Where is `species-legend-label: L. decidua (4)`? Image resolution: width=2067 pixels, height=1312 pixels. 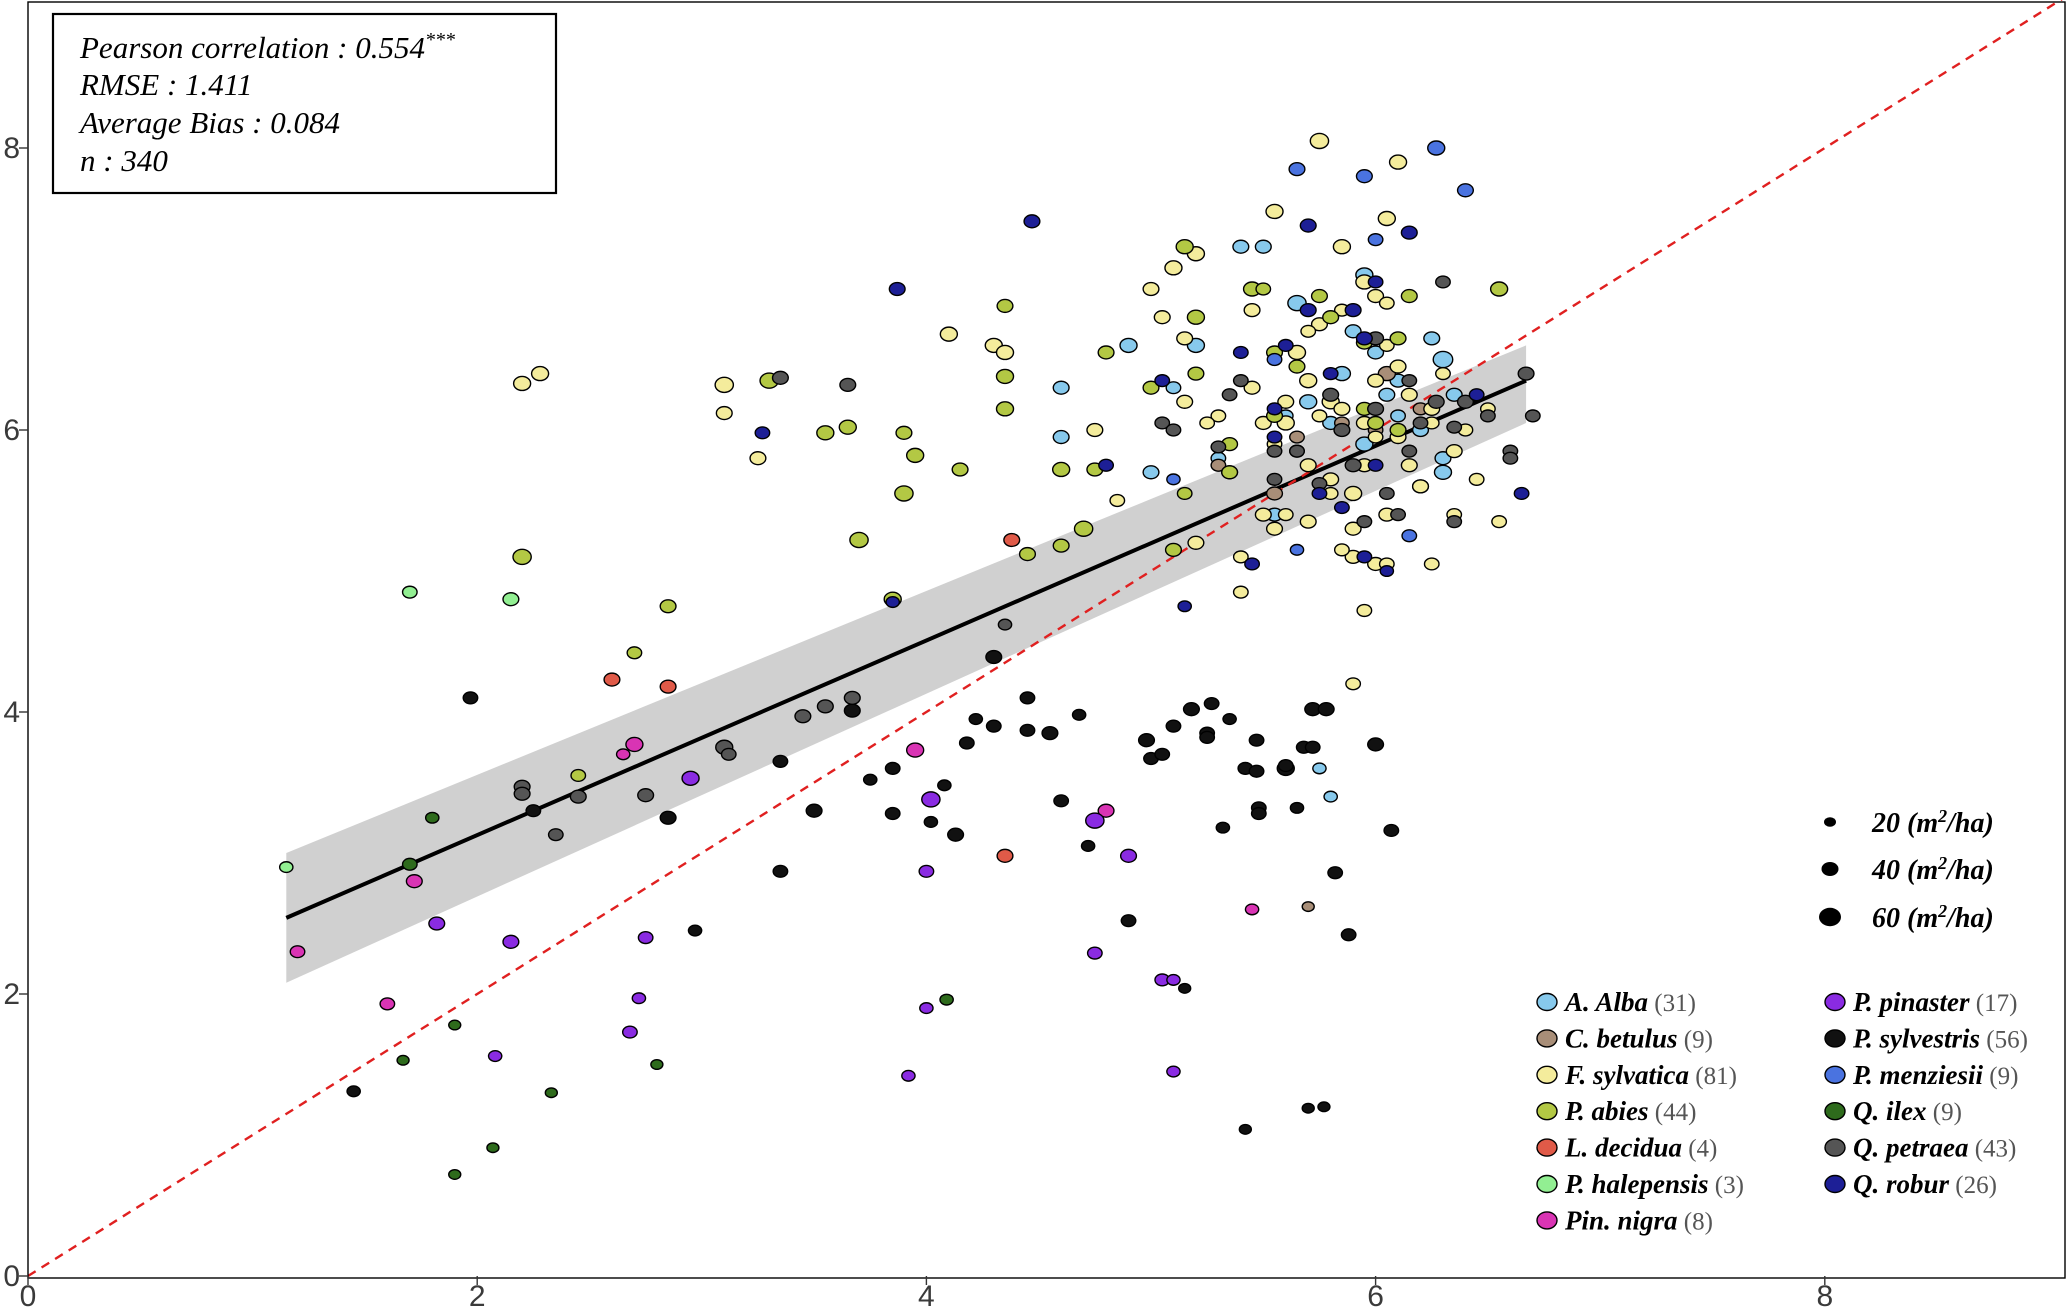 species-legend-label: L. decidua (4) is located at coordinates (1640, 1148).